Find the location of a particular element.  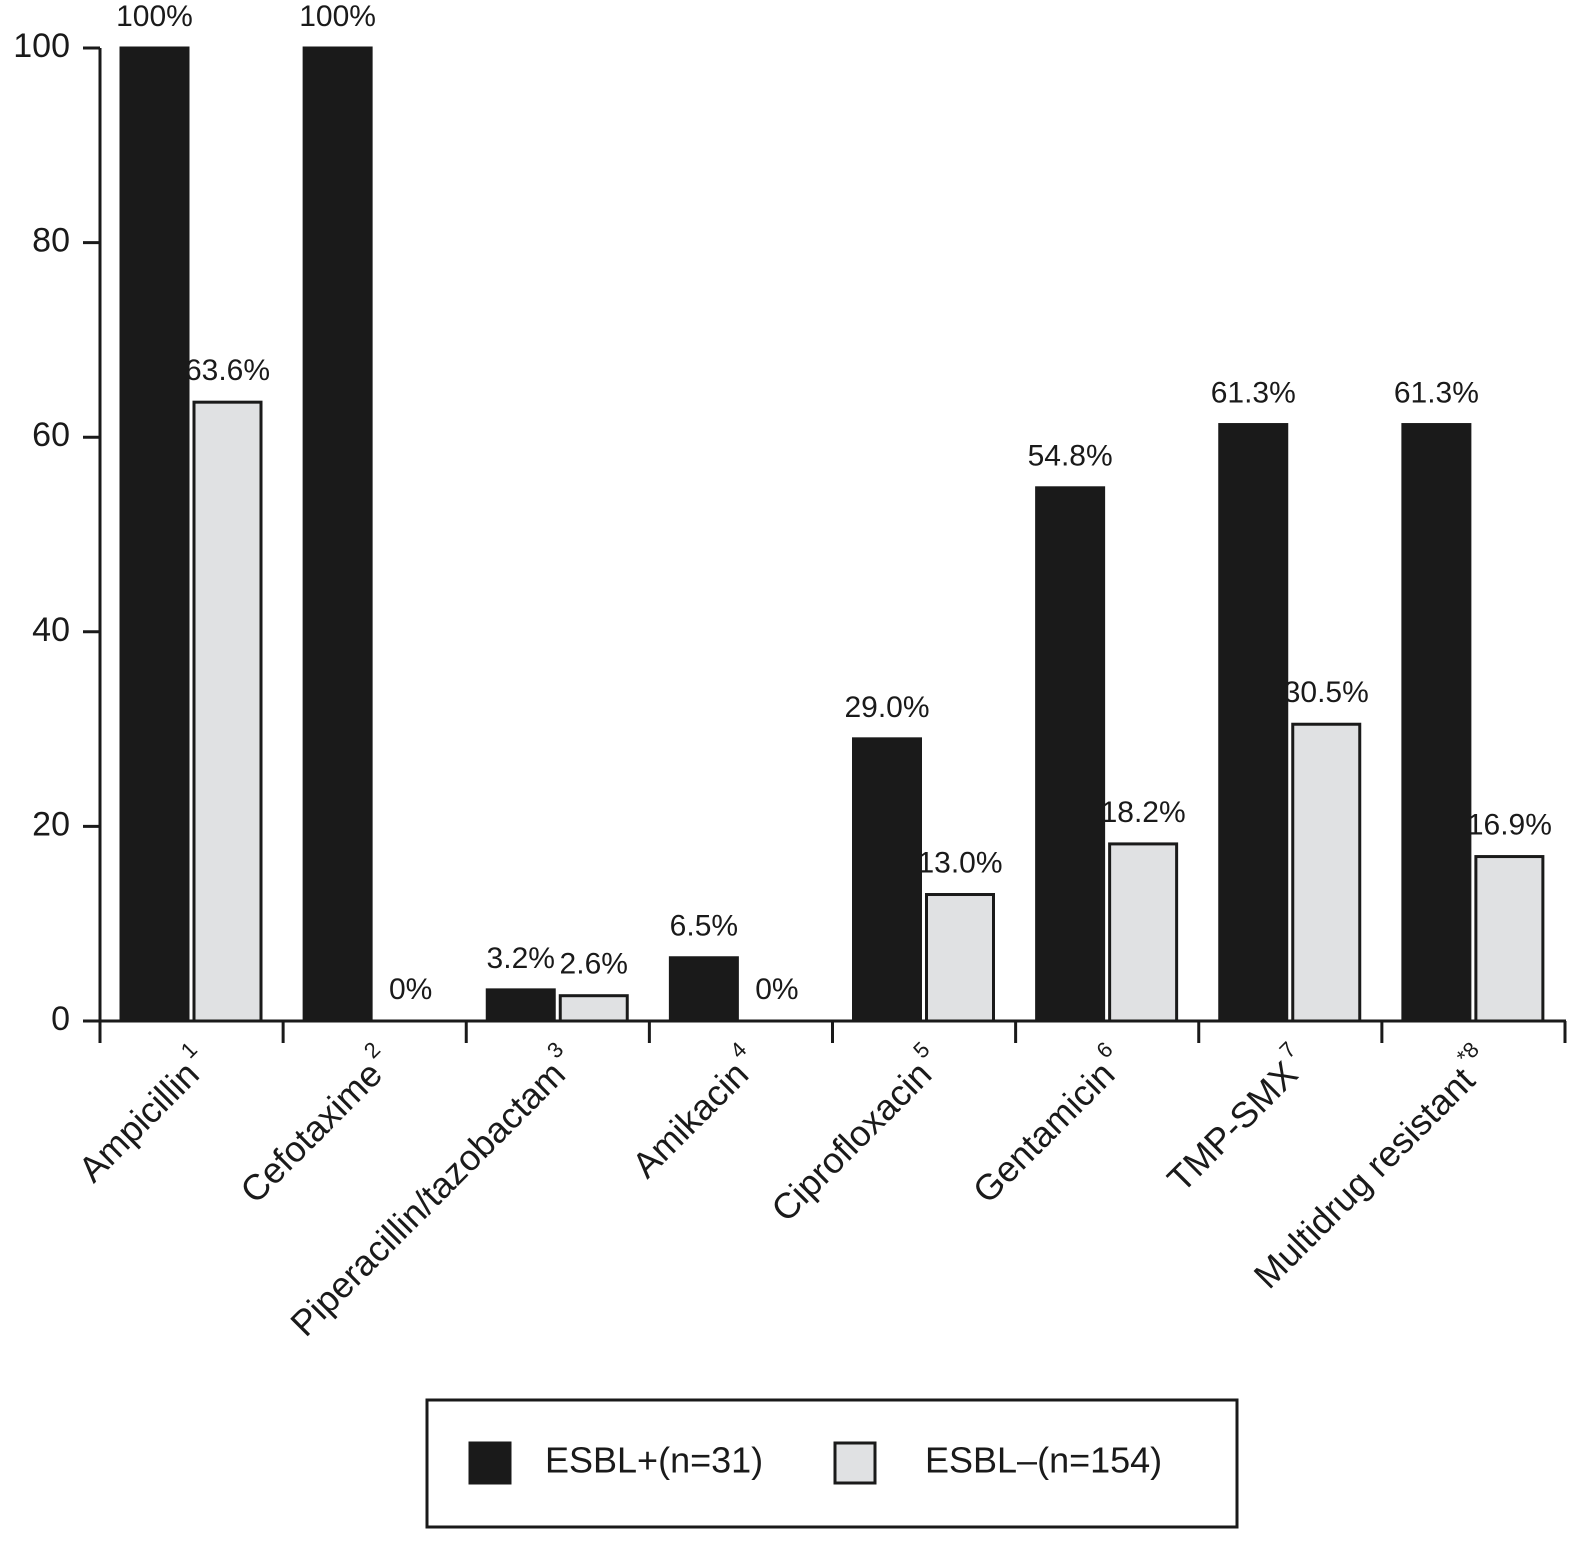

x-tick-label: Ampicillin1 is located at coordinates (141, 1113).